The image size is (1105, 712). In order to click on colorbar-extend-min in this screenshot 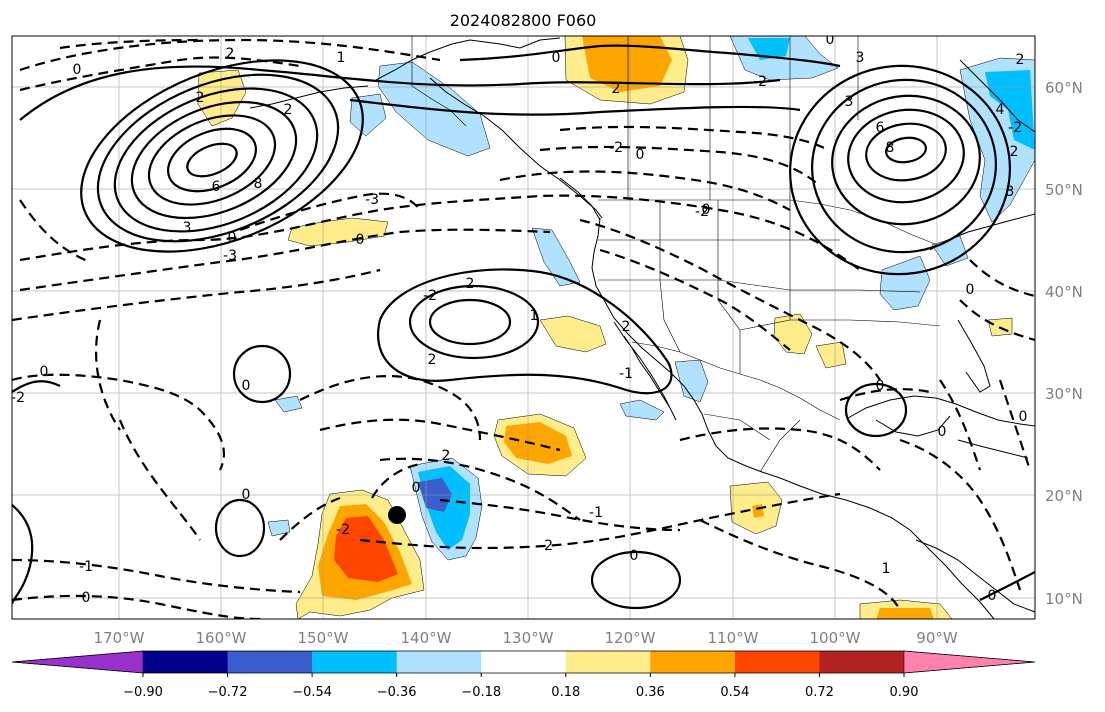, I will do `click(77, 662)`.